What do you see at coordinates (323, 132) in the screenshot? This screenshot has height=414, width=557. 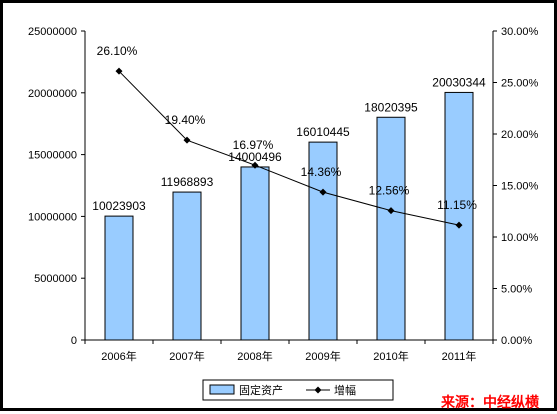 I see `bar-value-label: 16010445` at bounding box center [323, 132].